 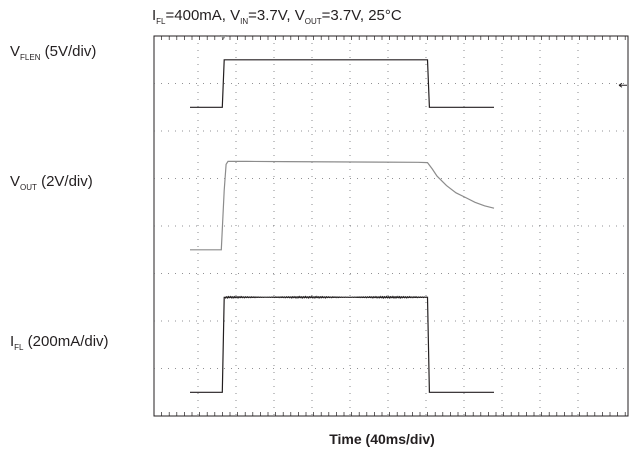 I want to click on channel-label-ifl: IFL (200mA/div), so click(x=59, y=342).